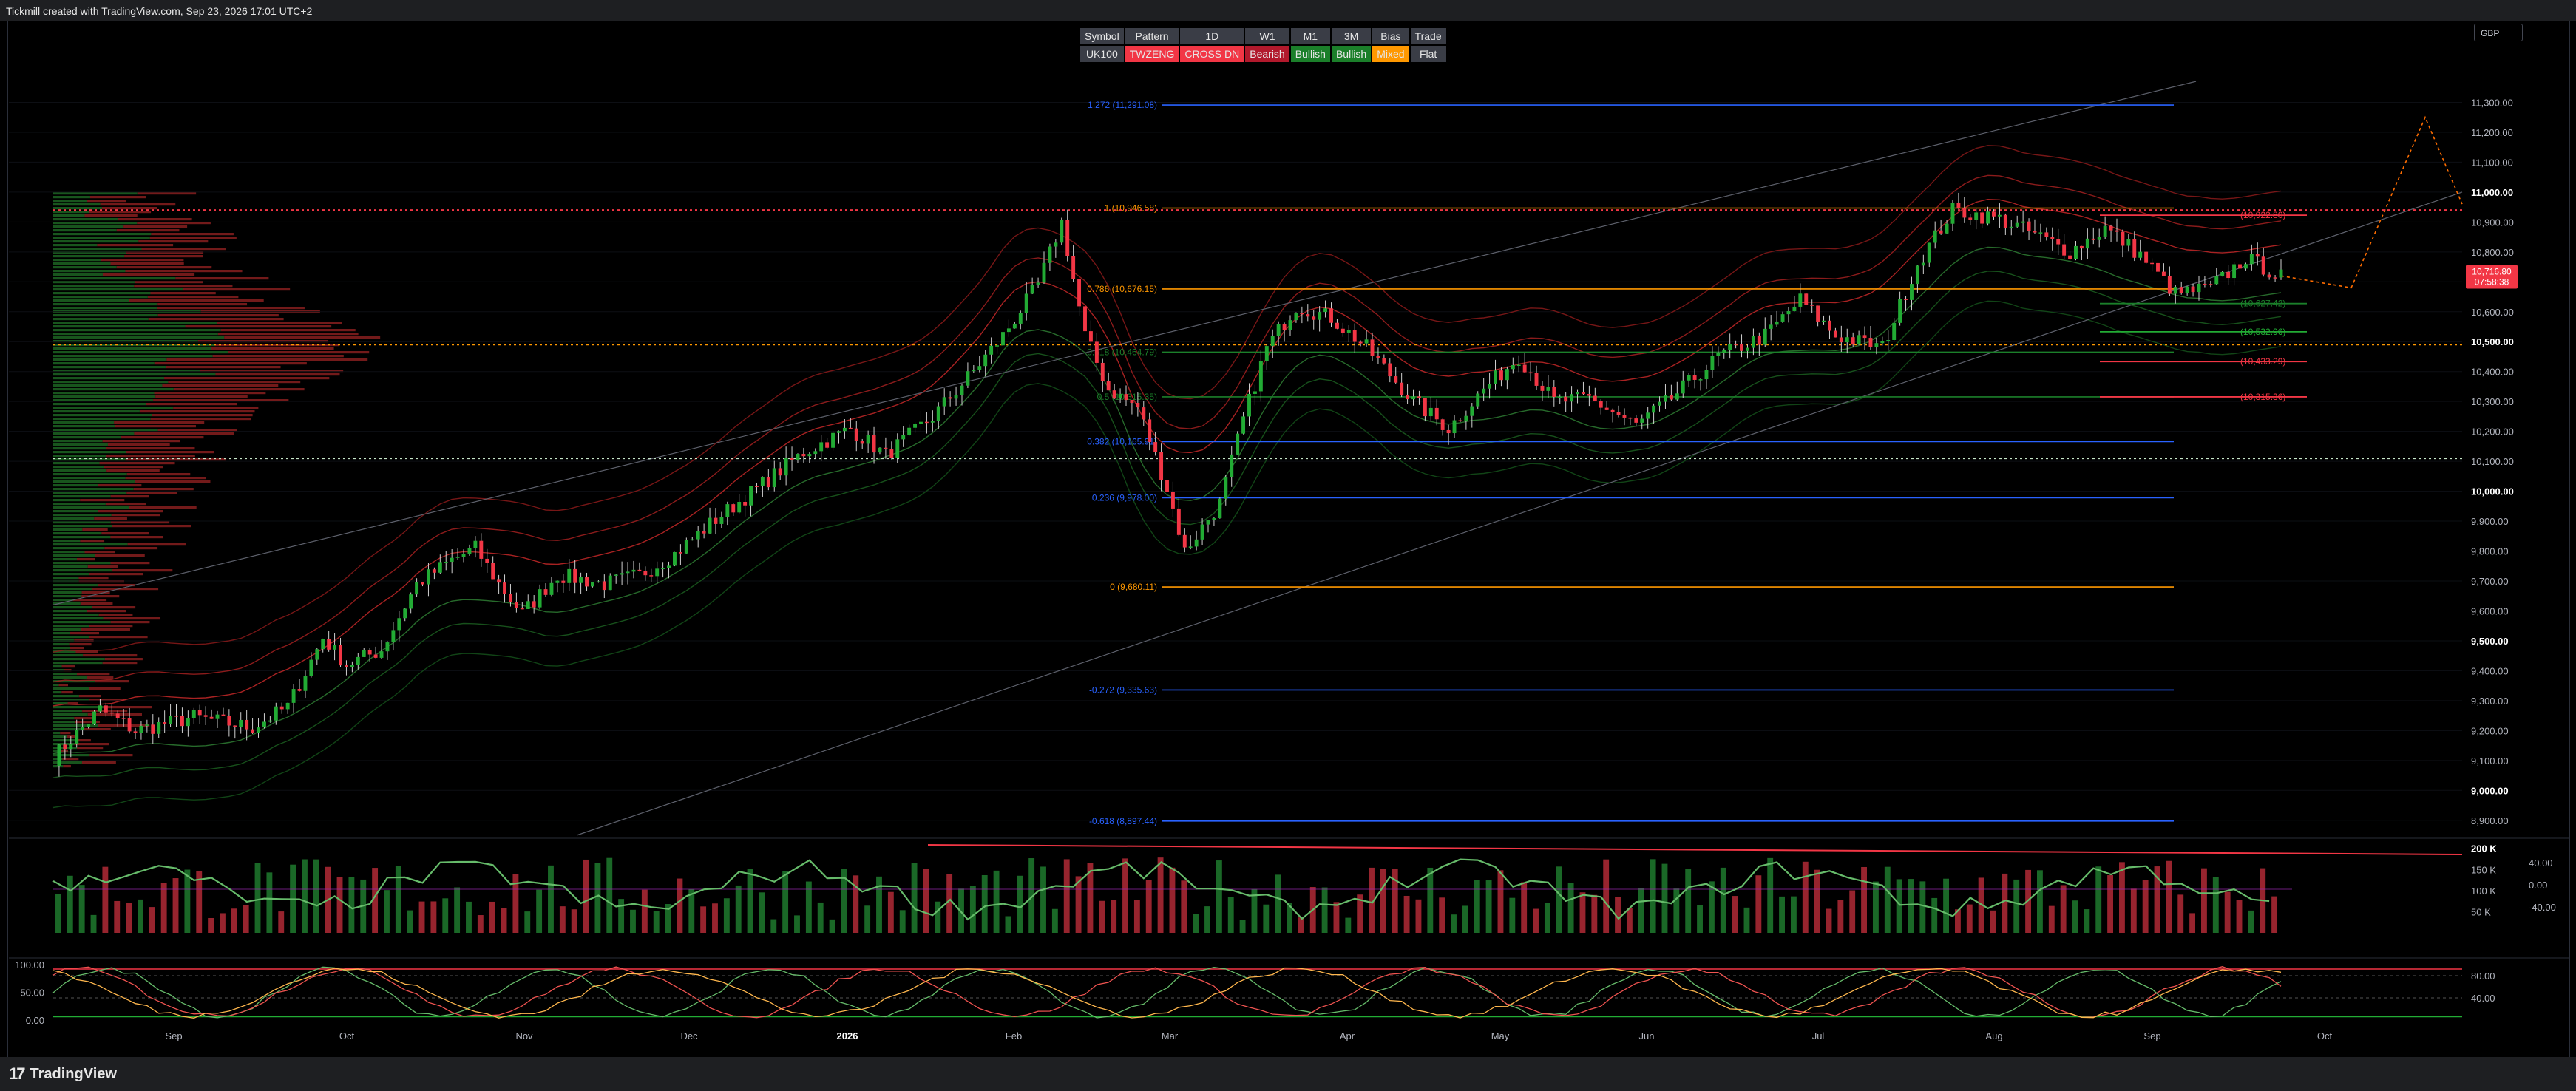 The height and width of the screenshot is (1091, 2576). Describe the element at coordinates (2492, 277) in the screenshot. I see `last-price-box` at that location.